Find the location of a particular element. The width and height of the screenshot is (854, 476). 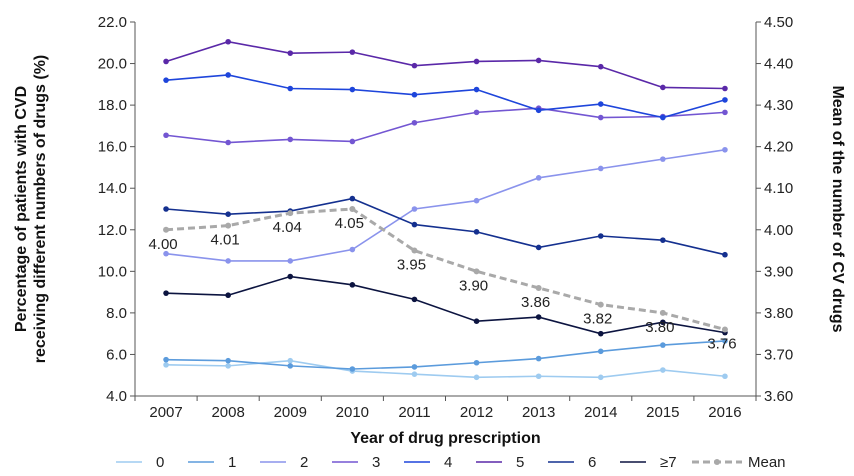

y-axis-title-line: receiving different numbers of drugs (%) is located at coordinates (40, 209).